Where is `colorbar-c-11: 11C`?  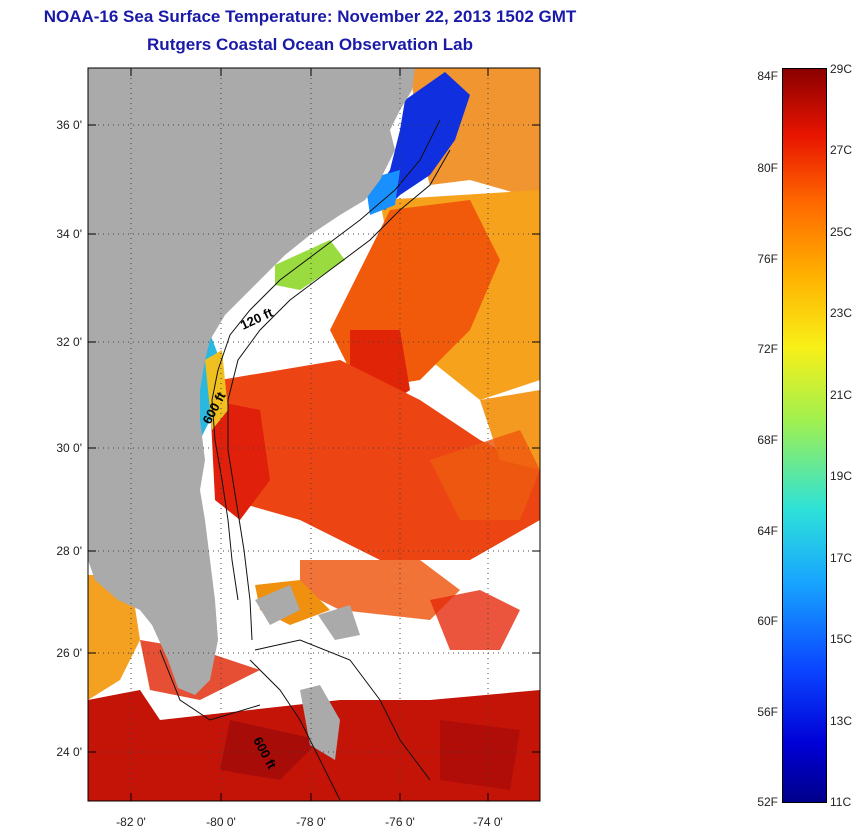
colorbar-c-11: 11C is located at coordinates (841, 802).